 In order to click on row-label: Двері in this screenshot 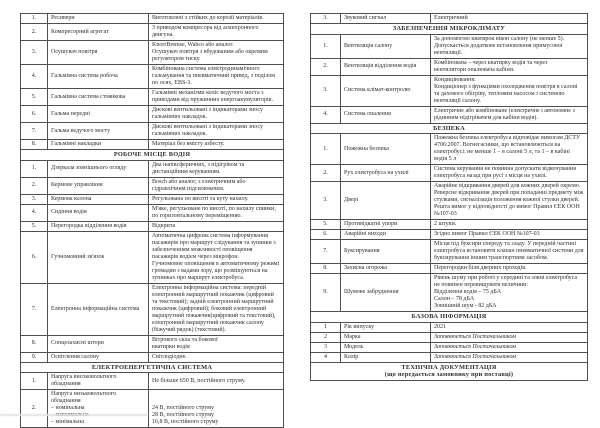, I will do `click(385, 200)`.